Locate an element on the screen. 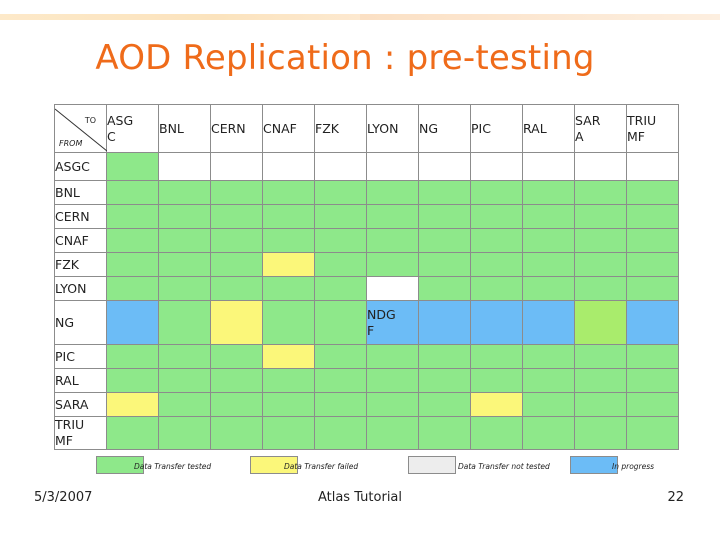 This screenshot has height=540, width=720. legend-label: Data Transfer tested is located at coordinates (173, 466).